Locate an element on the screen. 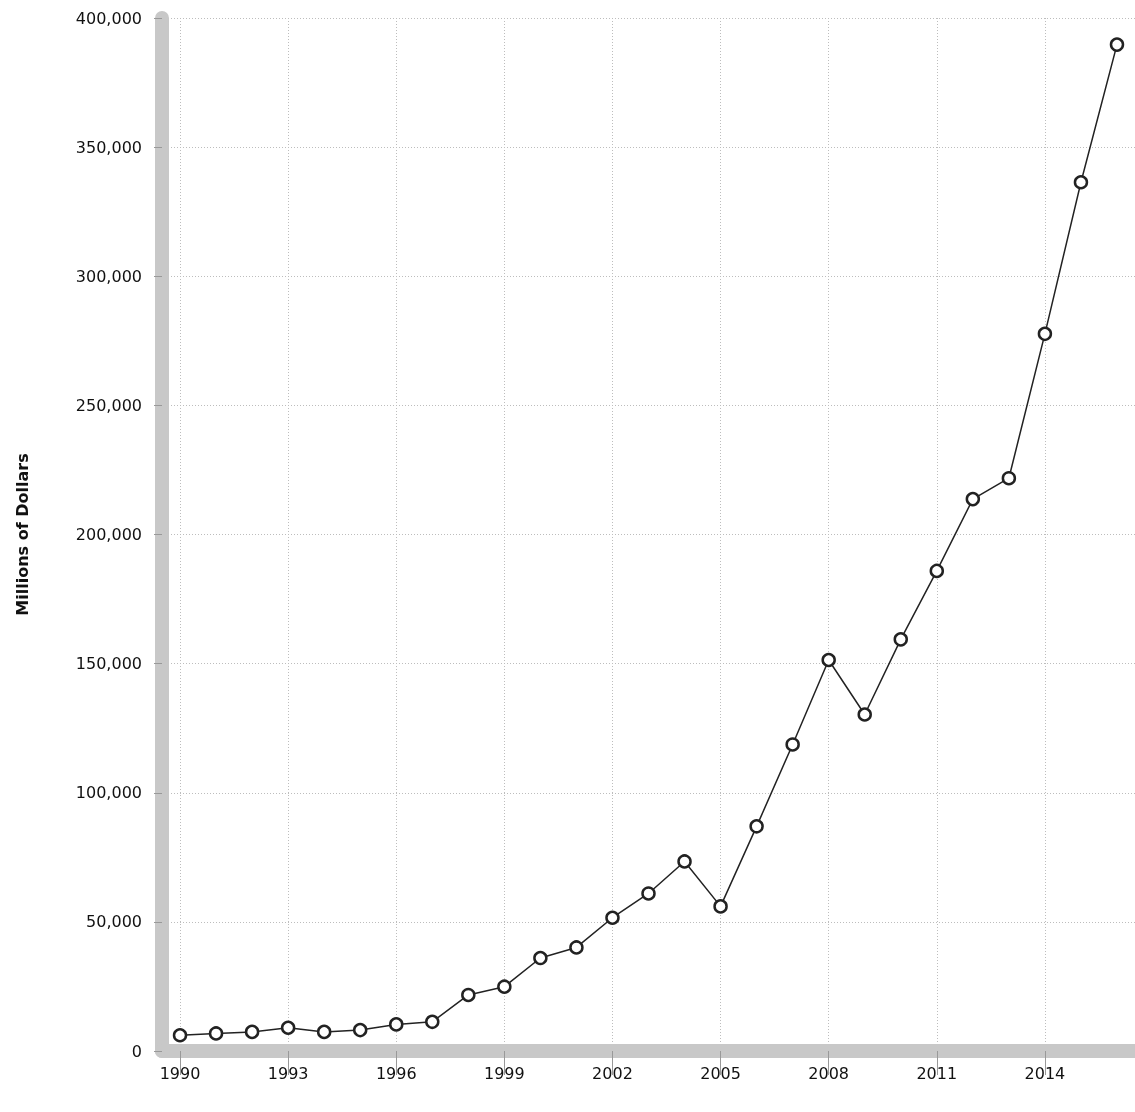  x-tick-label: 2014 is located at coordinates (1045, 1073).